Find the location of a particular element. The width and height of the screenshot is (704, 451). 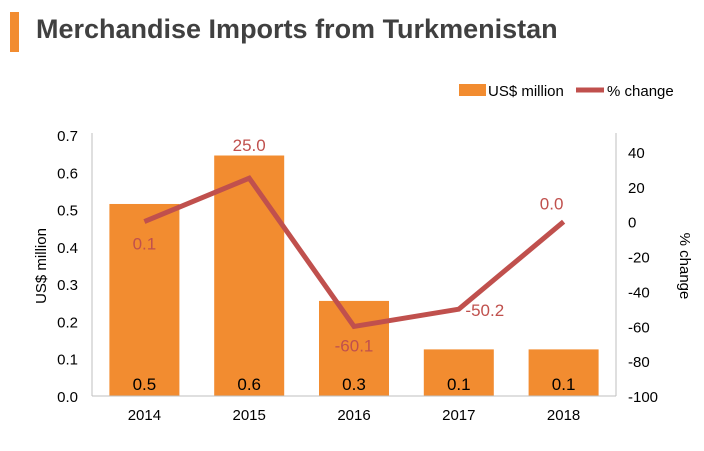

line-value-label: 0.0 is located at coordinates (552, 204).